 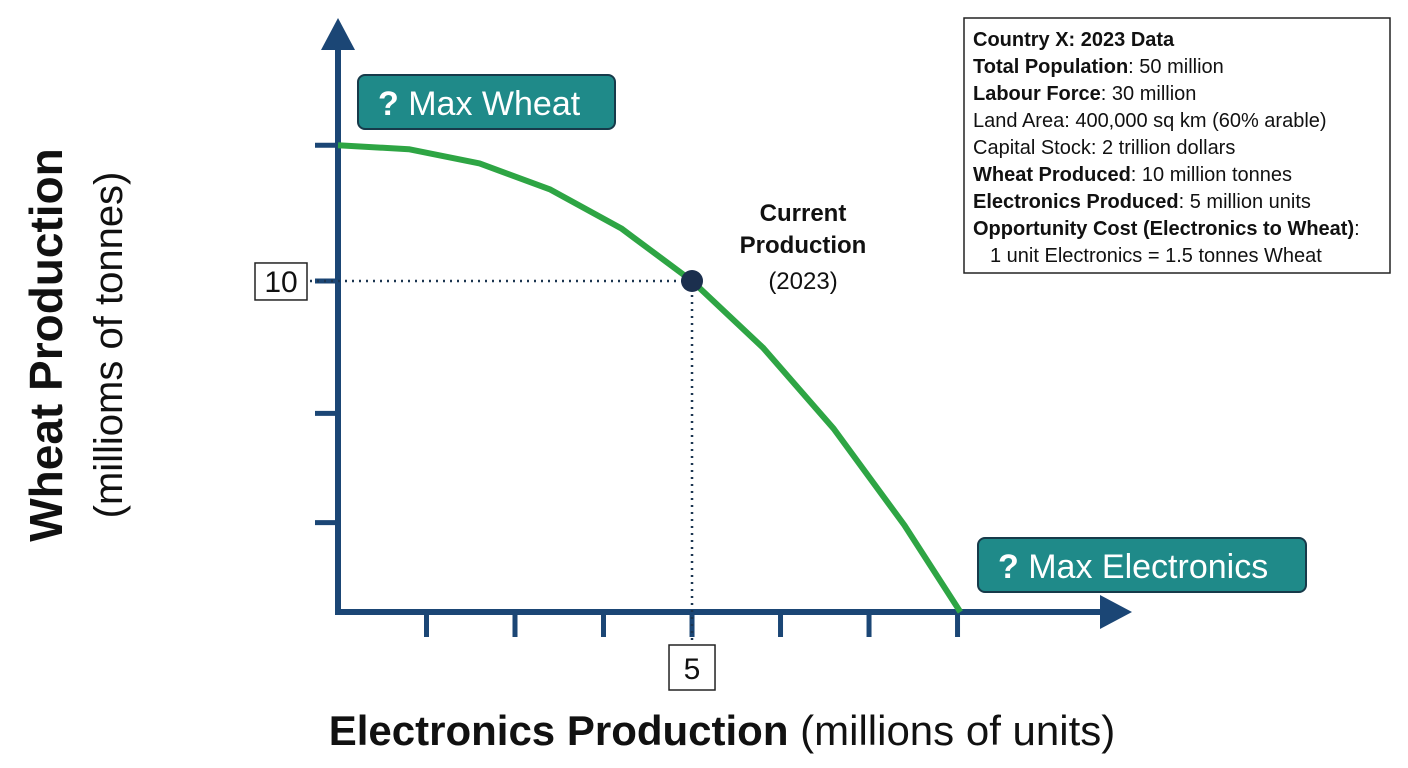 I want to click on info-value: : 50 million, so click(x=1176, y=67).